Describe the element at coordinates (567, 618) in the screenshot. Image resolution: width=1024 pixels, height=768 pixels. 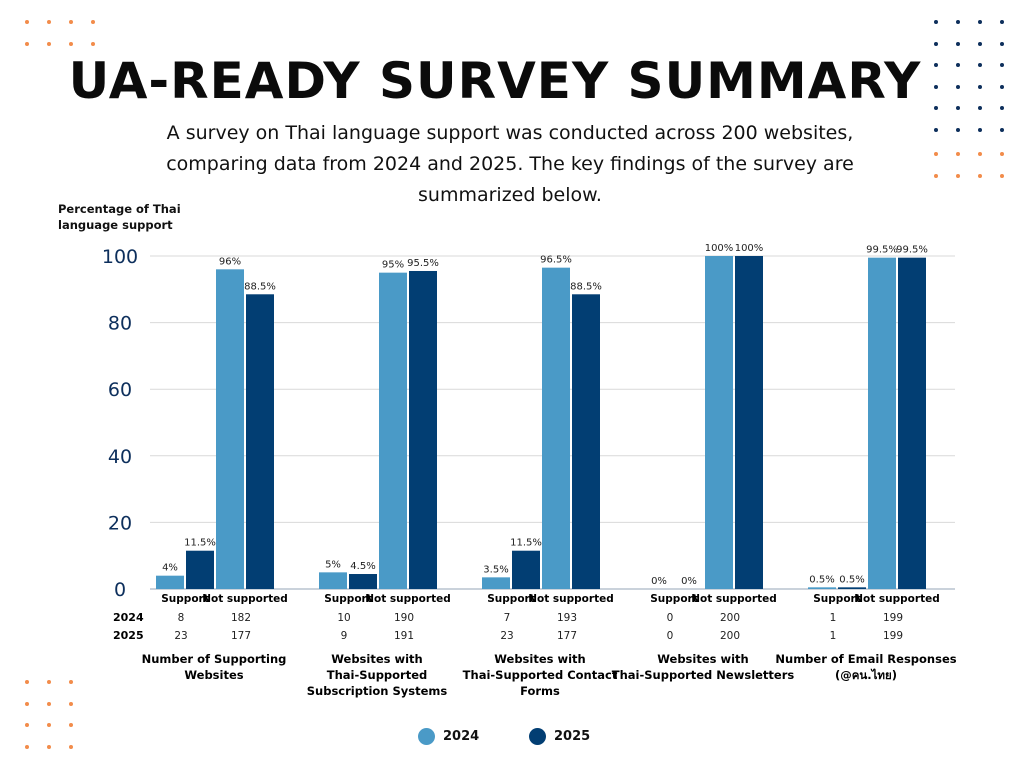
I see `count-cell: 193` at that location.